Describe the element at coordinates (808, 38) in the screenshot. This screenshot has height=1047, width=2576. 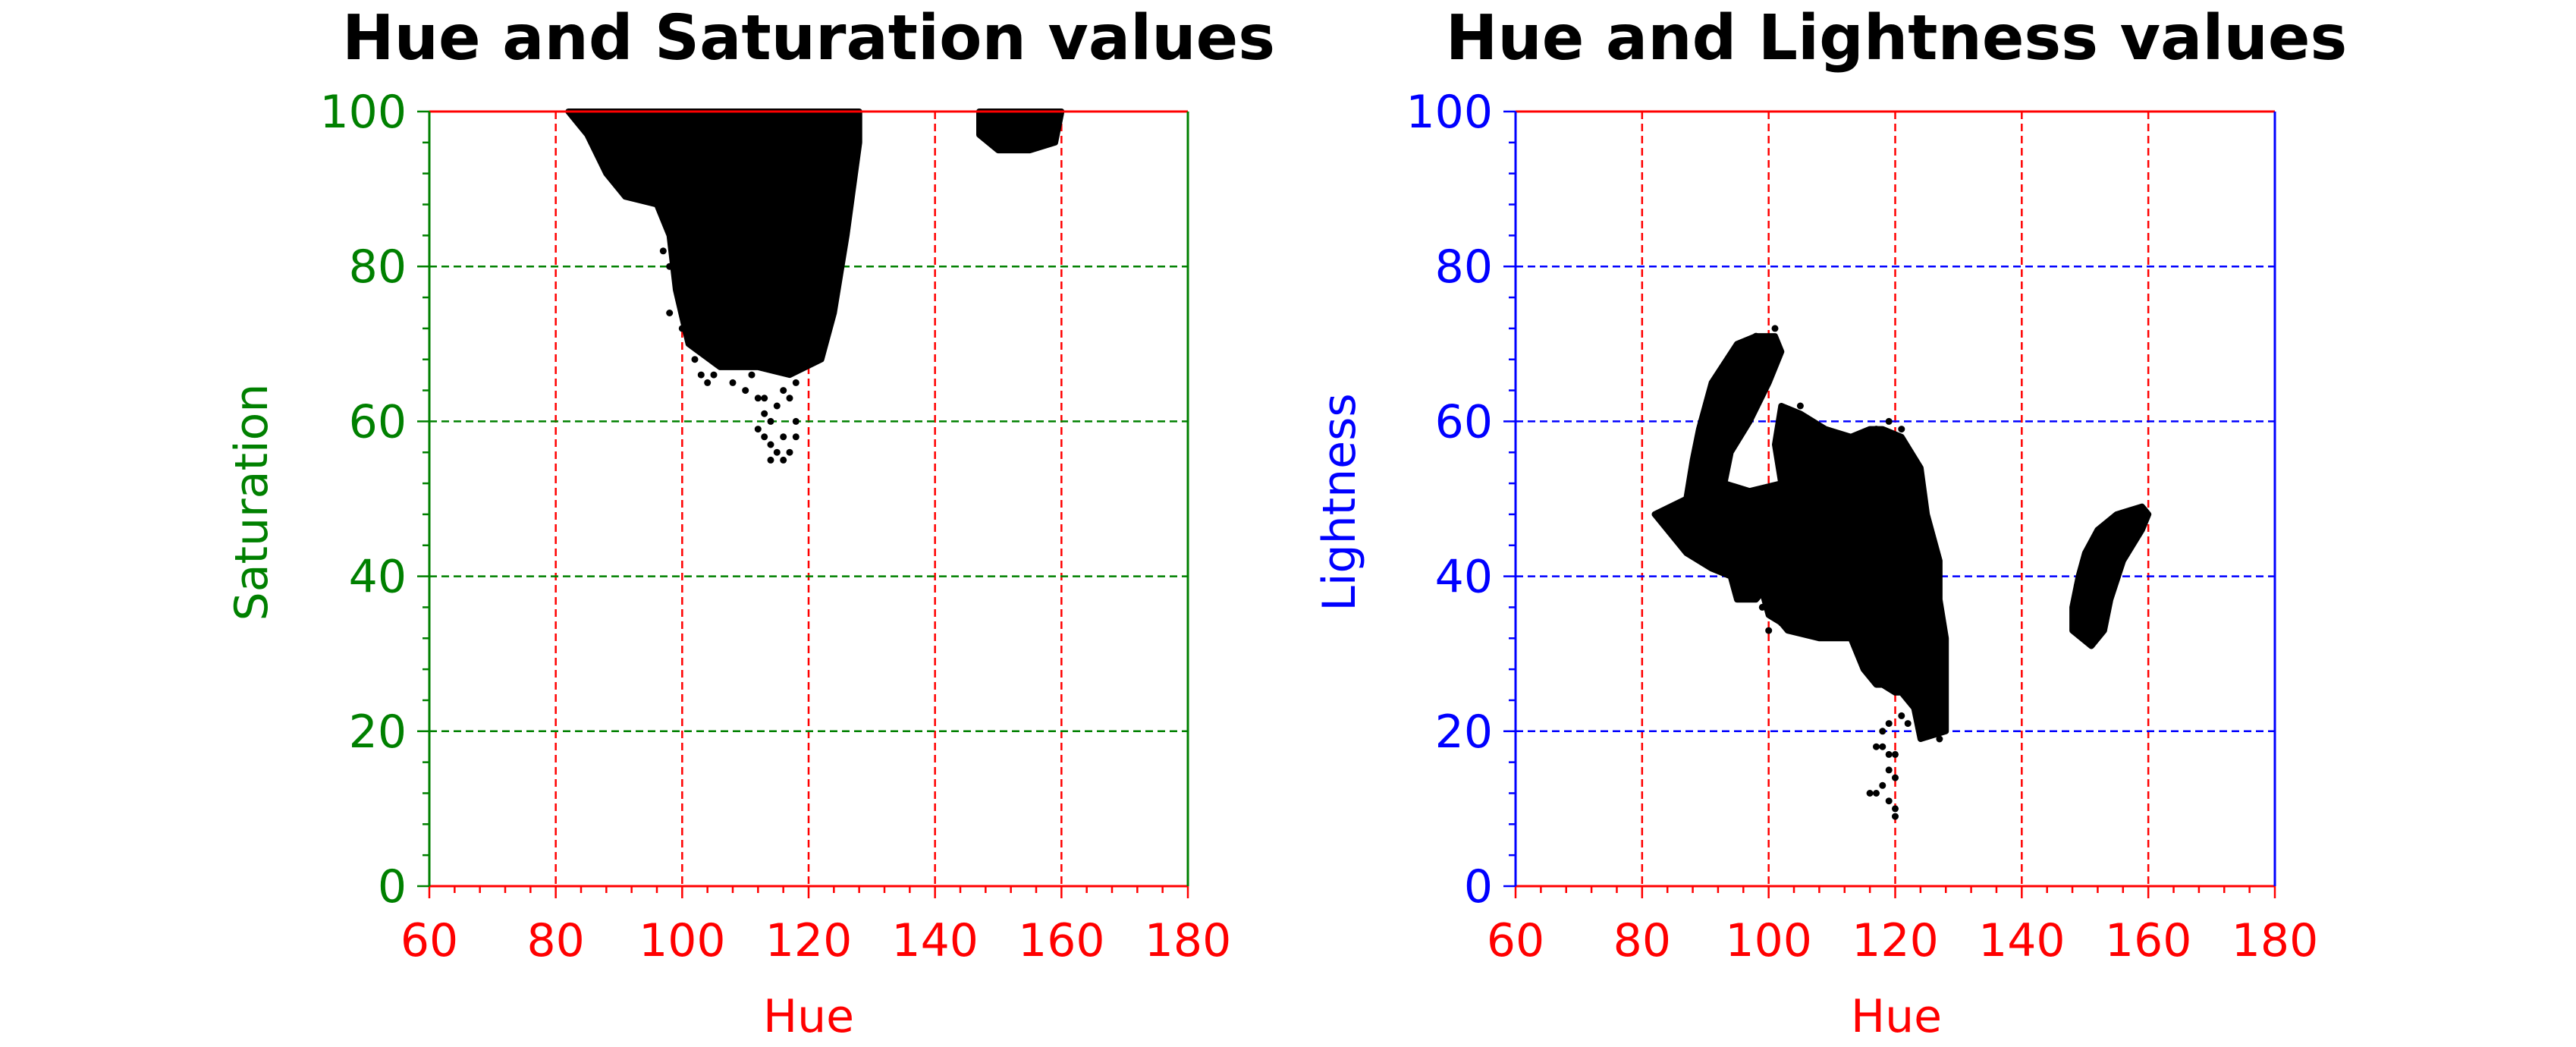
I see `chart-title: Hue and Saturation values` at that location.